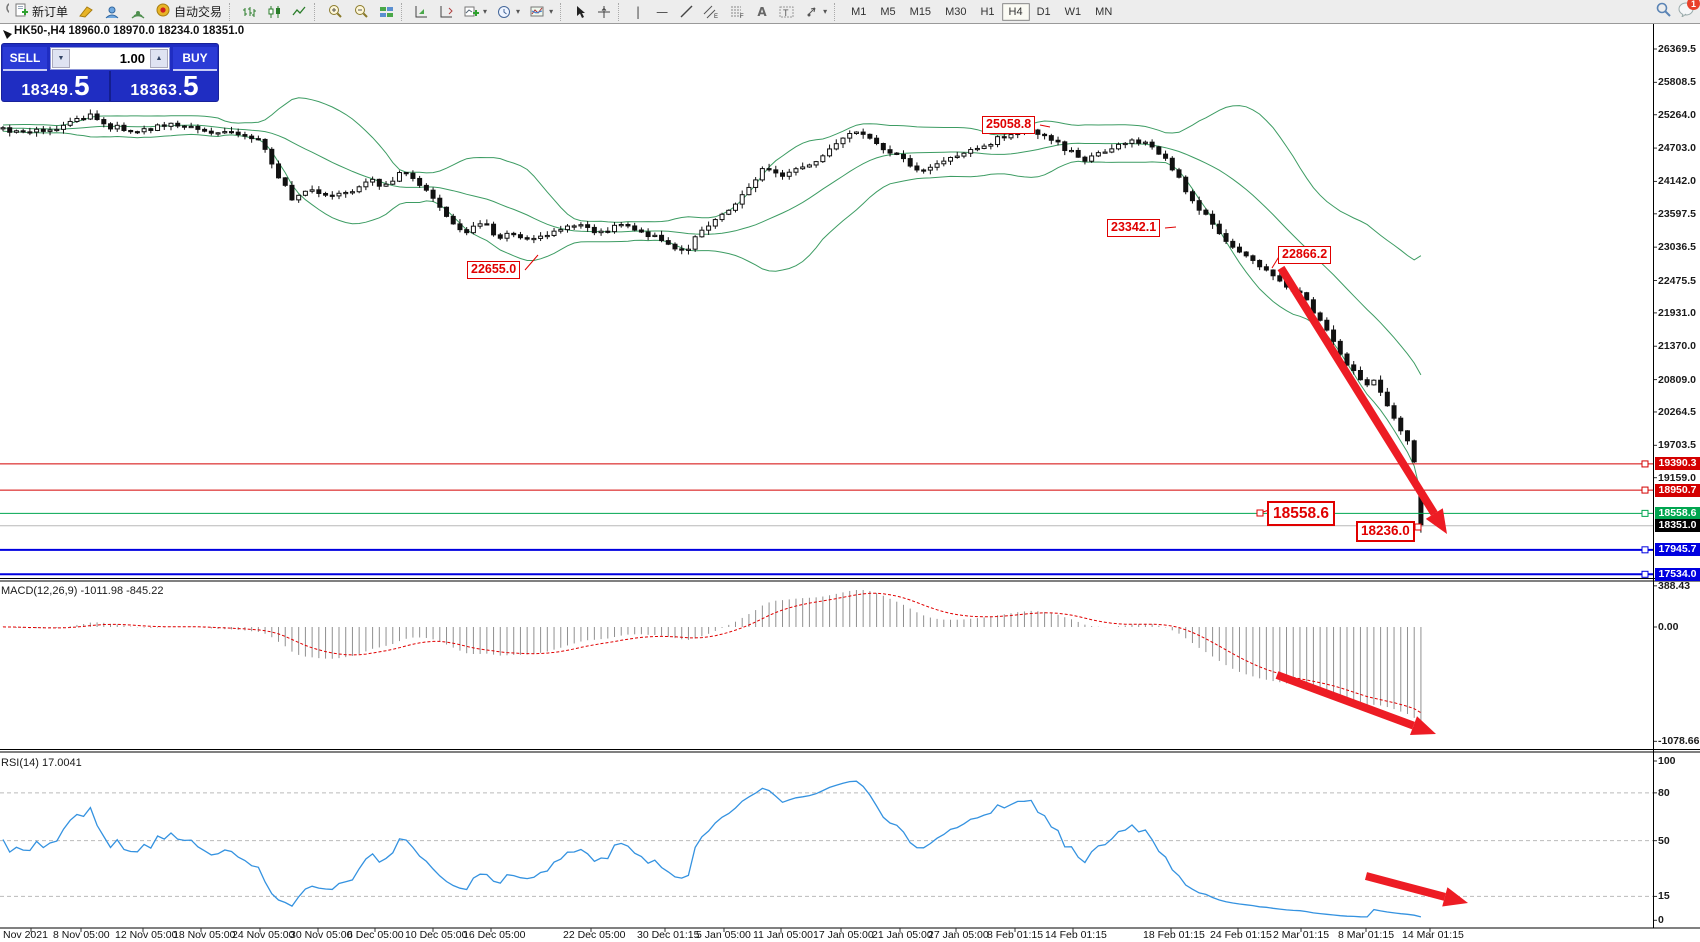  What do you see at coordinates (321, 935) in the screenshot?
I see `time-axis-label: 30 Nov 05:00` at bounding box center [321, 935].